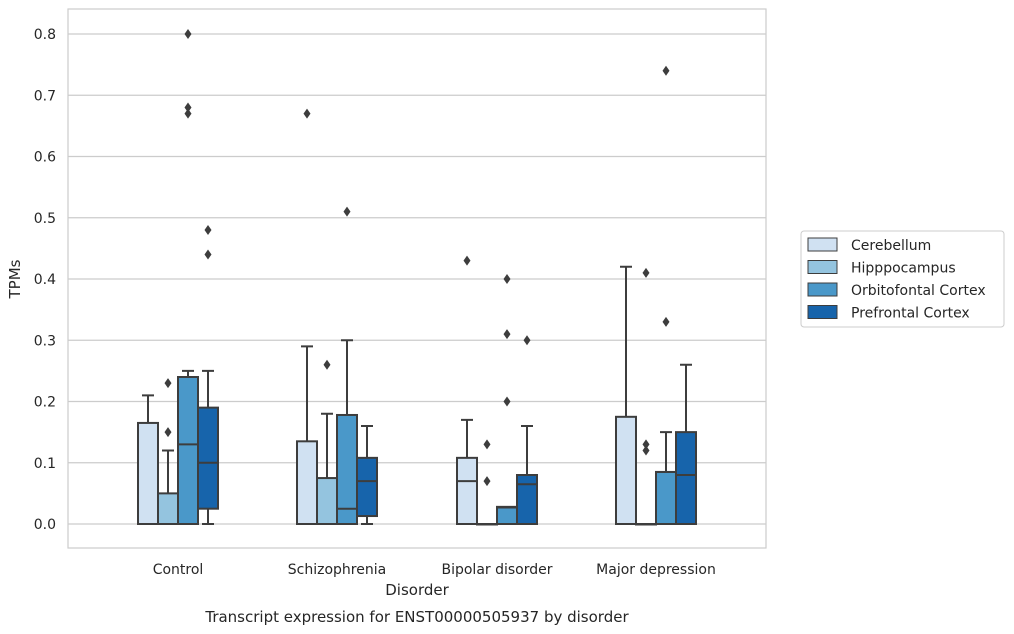  What do you see at coordinates (178, 570) in the screenshot?
I see `x-tick-label: Control` at bounding box center [178, 570].